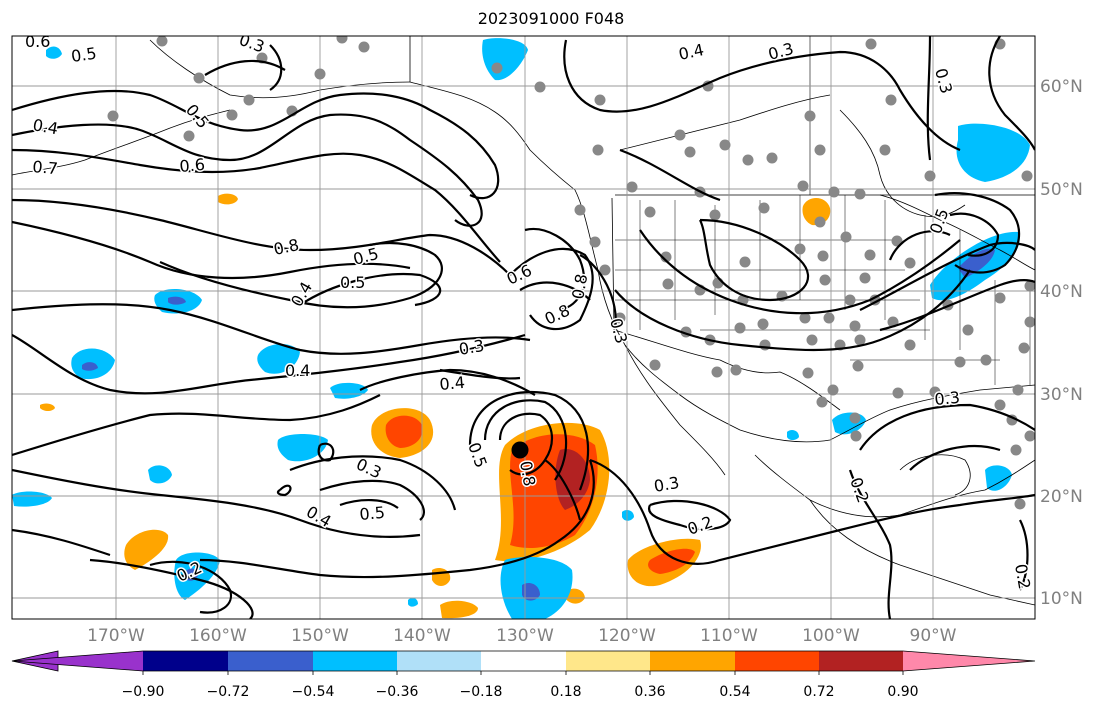  Describe the element at coordinates (729, 636) in the screenshot. I see `lon-label: 110°W` at that location.